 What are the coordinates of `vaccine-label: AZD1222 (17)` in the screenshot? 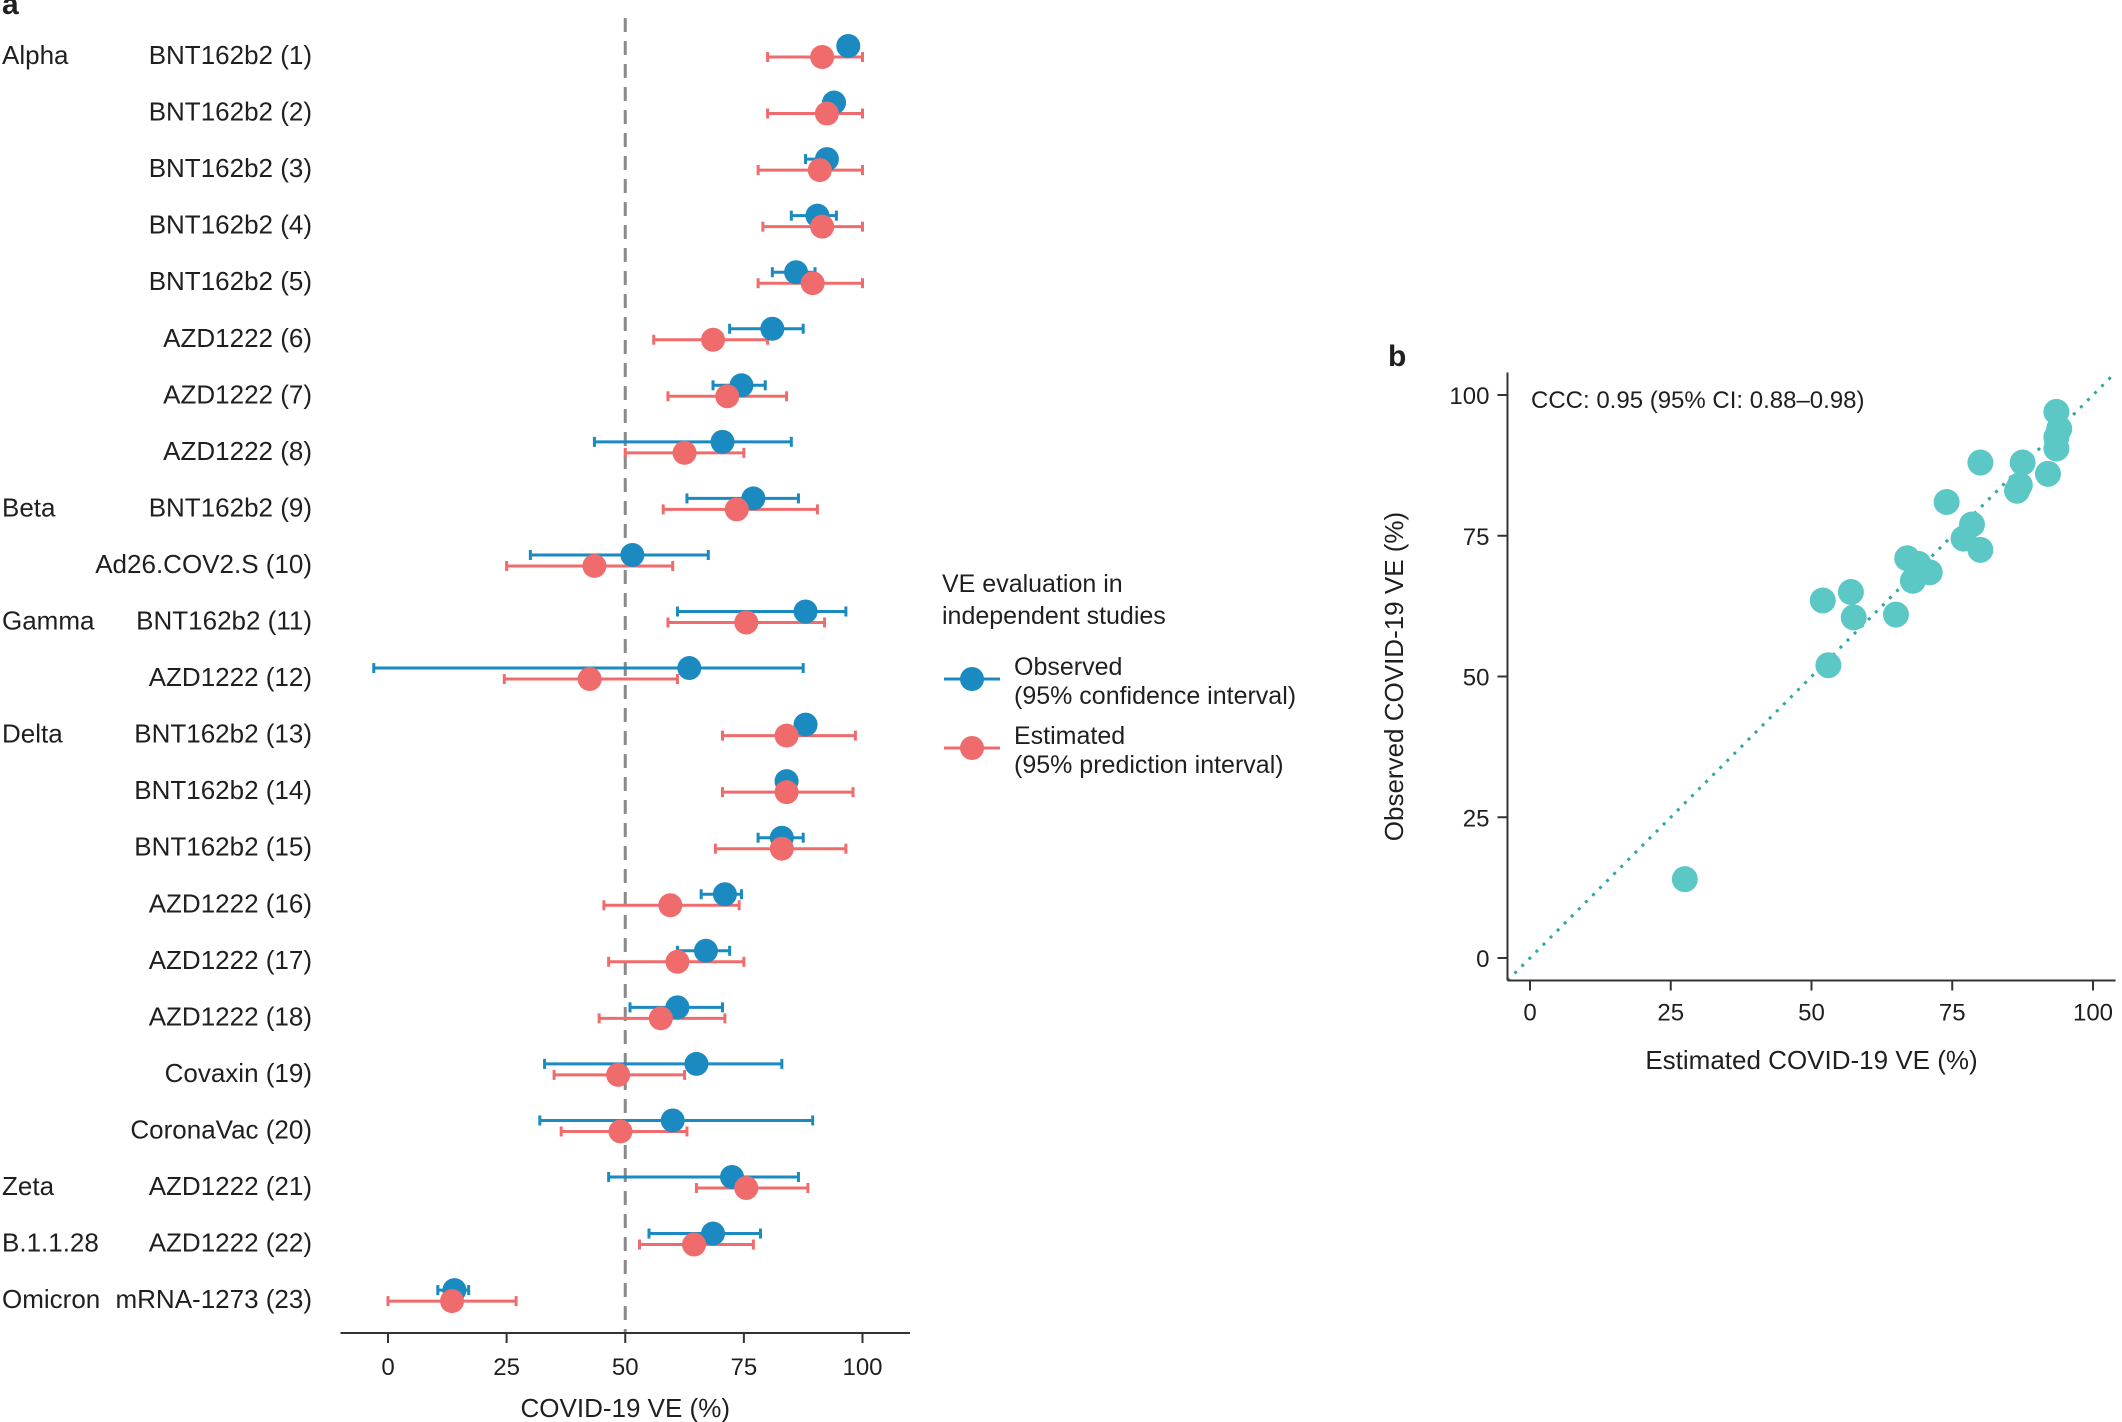 It's located at (230, 960).